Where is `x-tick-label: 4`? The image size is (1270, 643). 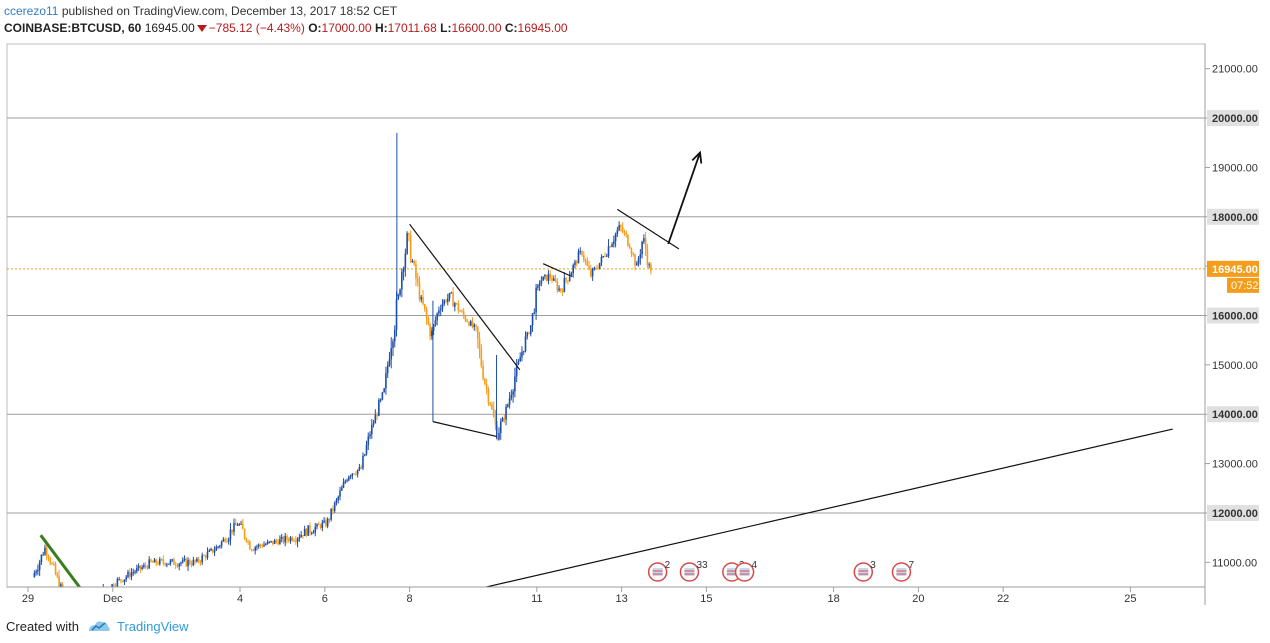 x-tick-label: 4 is located at coordinates (240, 599).